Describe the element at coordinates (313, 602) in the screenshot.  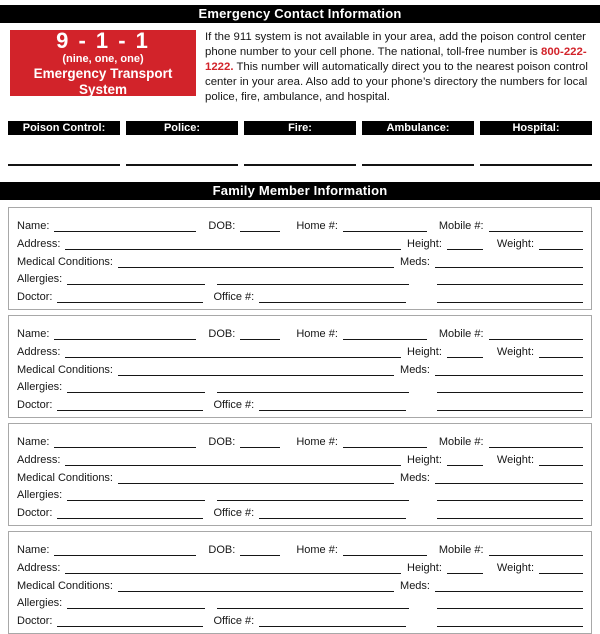
I see `allergies-continuation-line` at that location.